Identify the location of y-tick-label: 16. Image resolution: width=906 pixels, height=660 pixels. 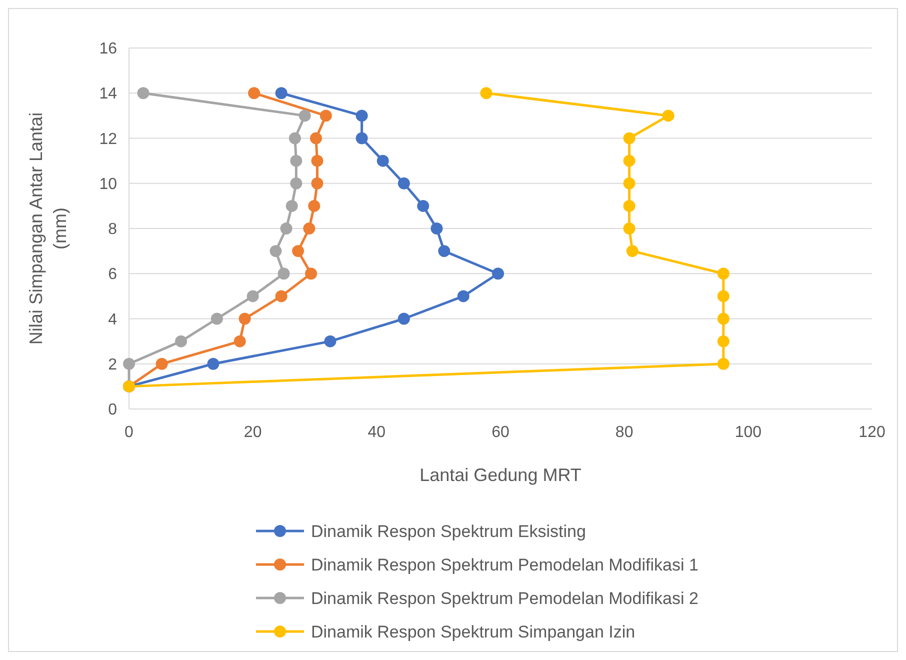
(108, 49).